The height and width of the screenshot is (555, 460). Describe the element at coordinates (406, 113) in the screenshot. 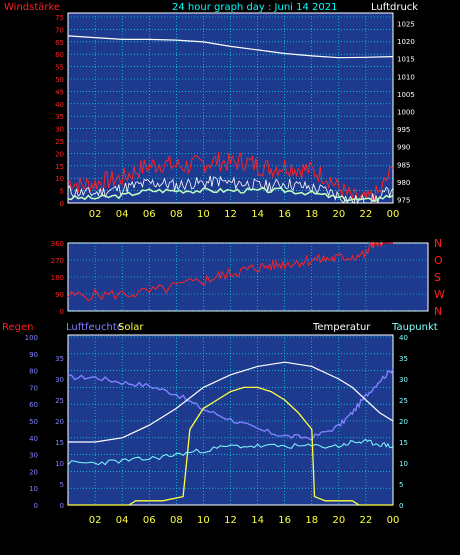

I see `pressure-tick-label: 1000` at that location.